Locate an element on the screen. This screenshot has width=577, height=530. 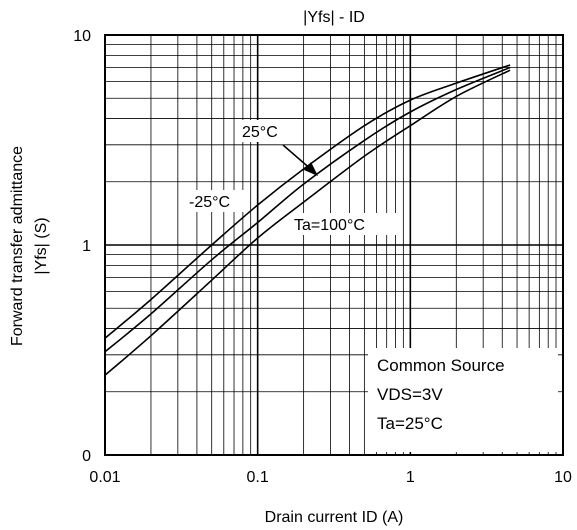
y-axis-label-line1: Forward transfer admittance is located at coordinates (17, 246).